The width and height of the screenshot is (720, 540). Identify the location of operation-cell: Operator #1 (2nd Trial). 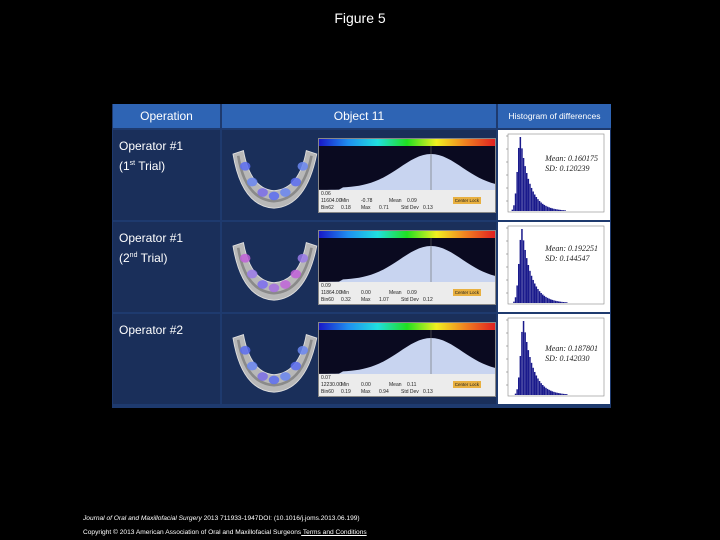
(166, 267).